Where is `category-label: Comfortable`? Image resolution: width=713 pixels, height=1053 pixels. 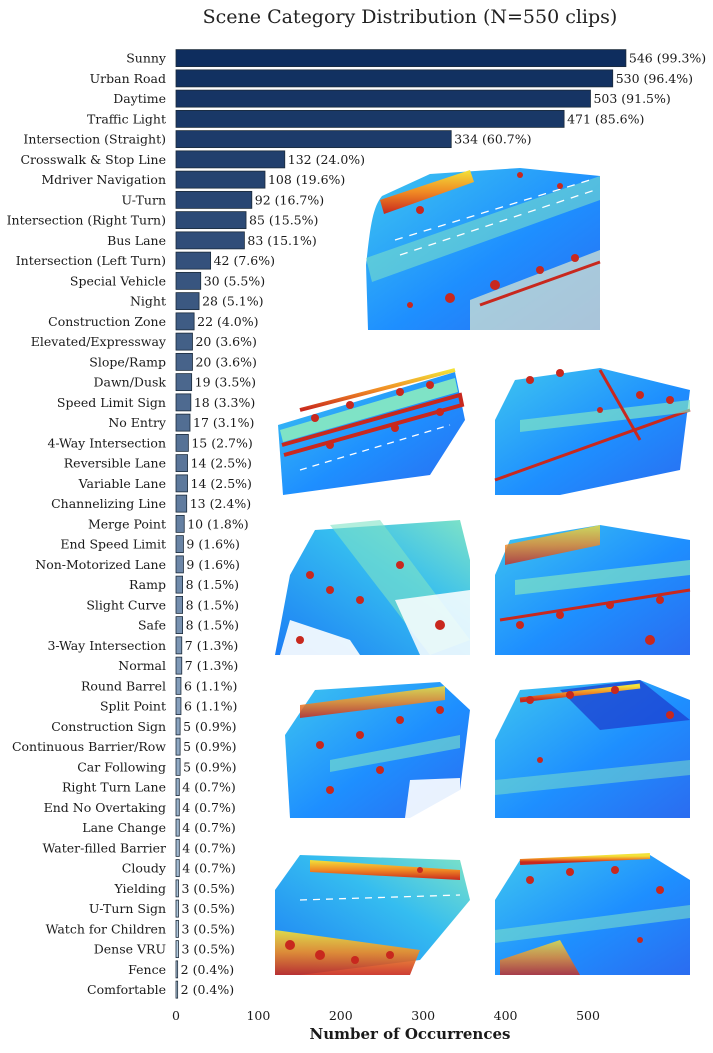
category-label: Comfortable is located at coordinates (126, 989).